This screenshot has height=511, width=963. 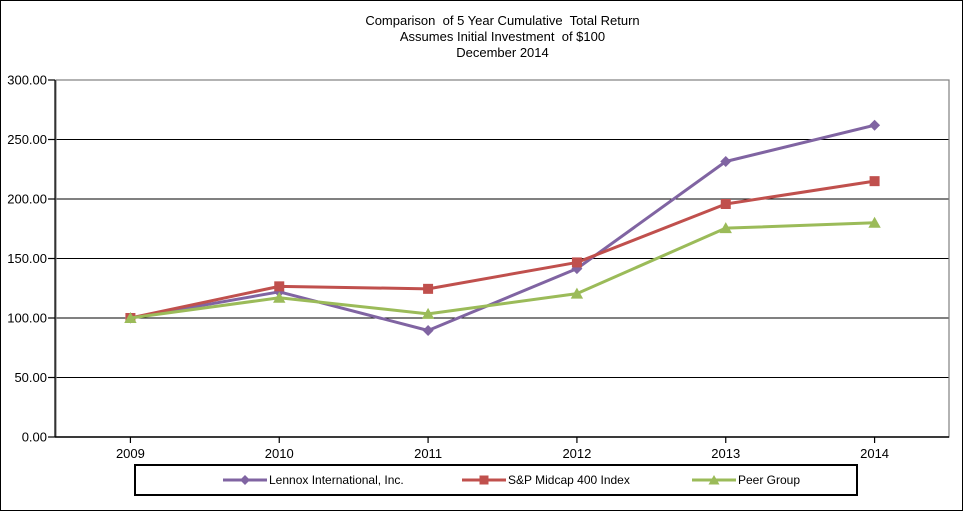 What do you see at coordinates (279, 453) in the screenshot?
I see `x-tick-label: 2010` at bounding box center [279, 453].